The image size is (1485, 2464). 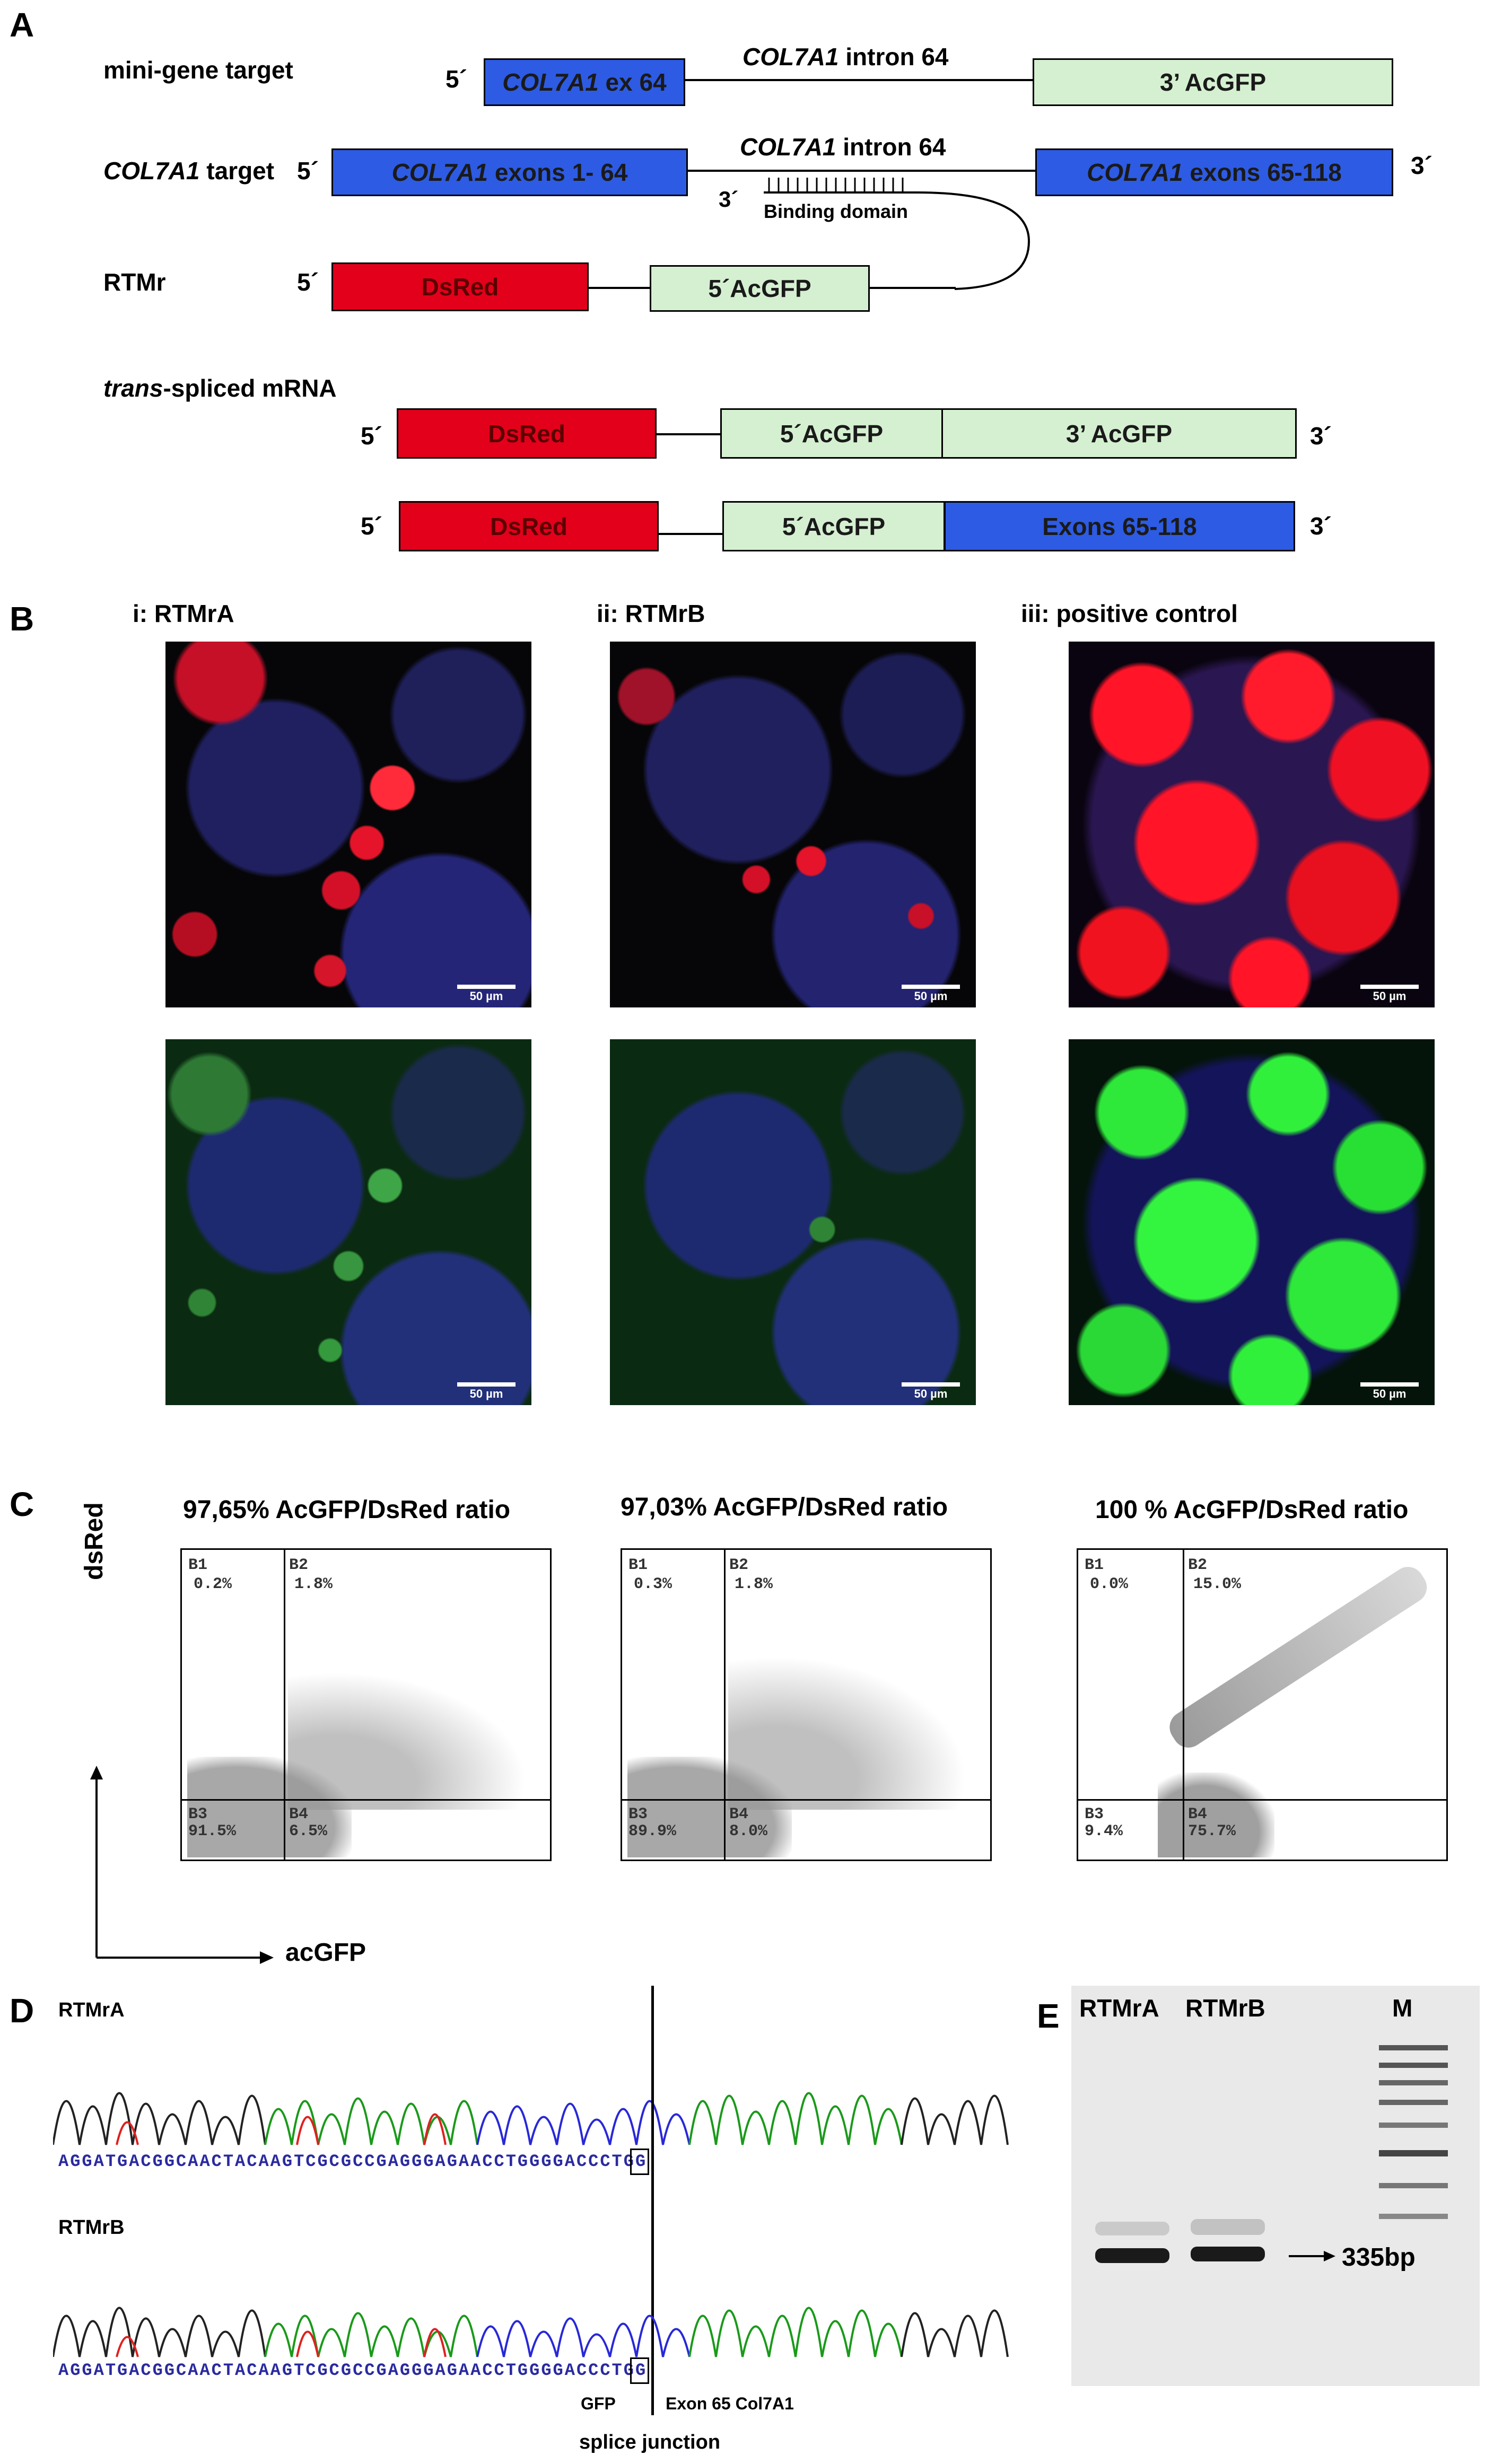 What do you see at coordinates (1132, 2255) in the screenshot?
I see `gel-band-rtmra` at bounding box center [1132, 2255].